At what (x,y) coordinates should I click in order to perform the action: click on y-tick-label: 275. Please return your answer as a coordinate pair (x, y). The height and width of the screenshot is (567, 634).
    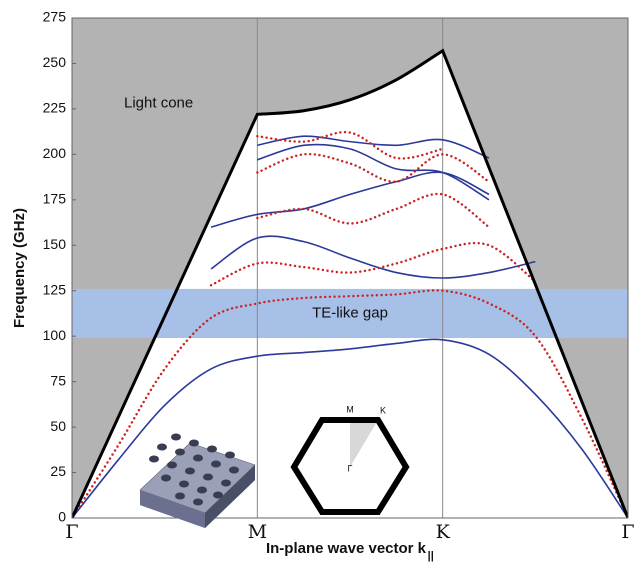
    Looking at the image, I should click on (55, 17).